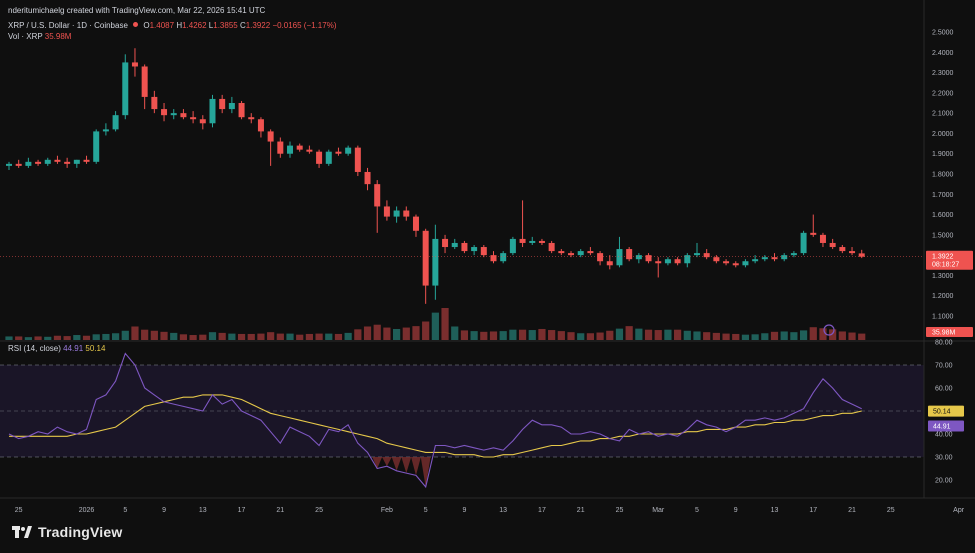  Describe the element at coordinates (25, 36) in the screenshot. I see `volume-label: Vol · XRP` at that location.